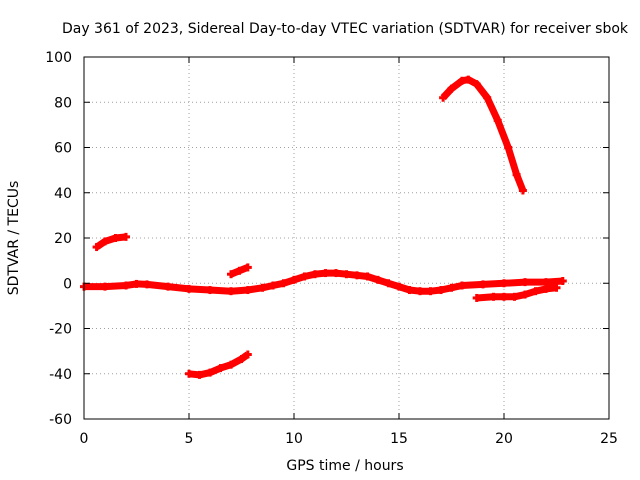 The image size is (640, 480). Describe the element at coordinates (60, 375) in the screenshot. I see `y-tick-label: -40` at that location.